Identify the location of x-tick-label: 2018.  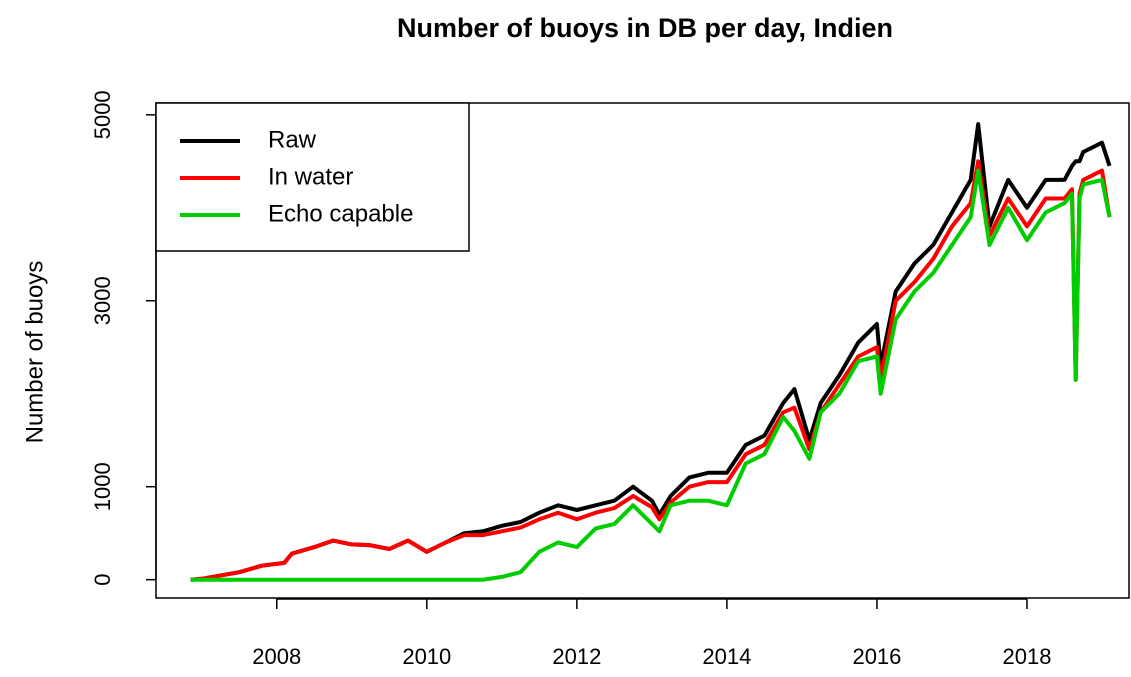
(1026, 656).